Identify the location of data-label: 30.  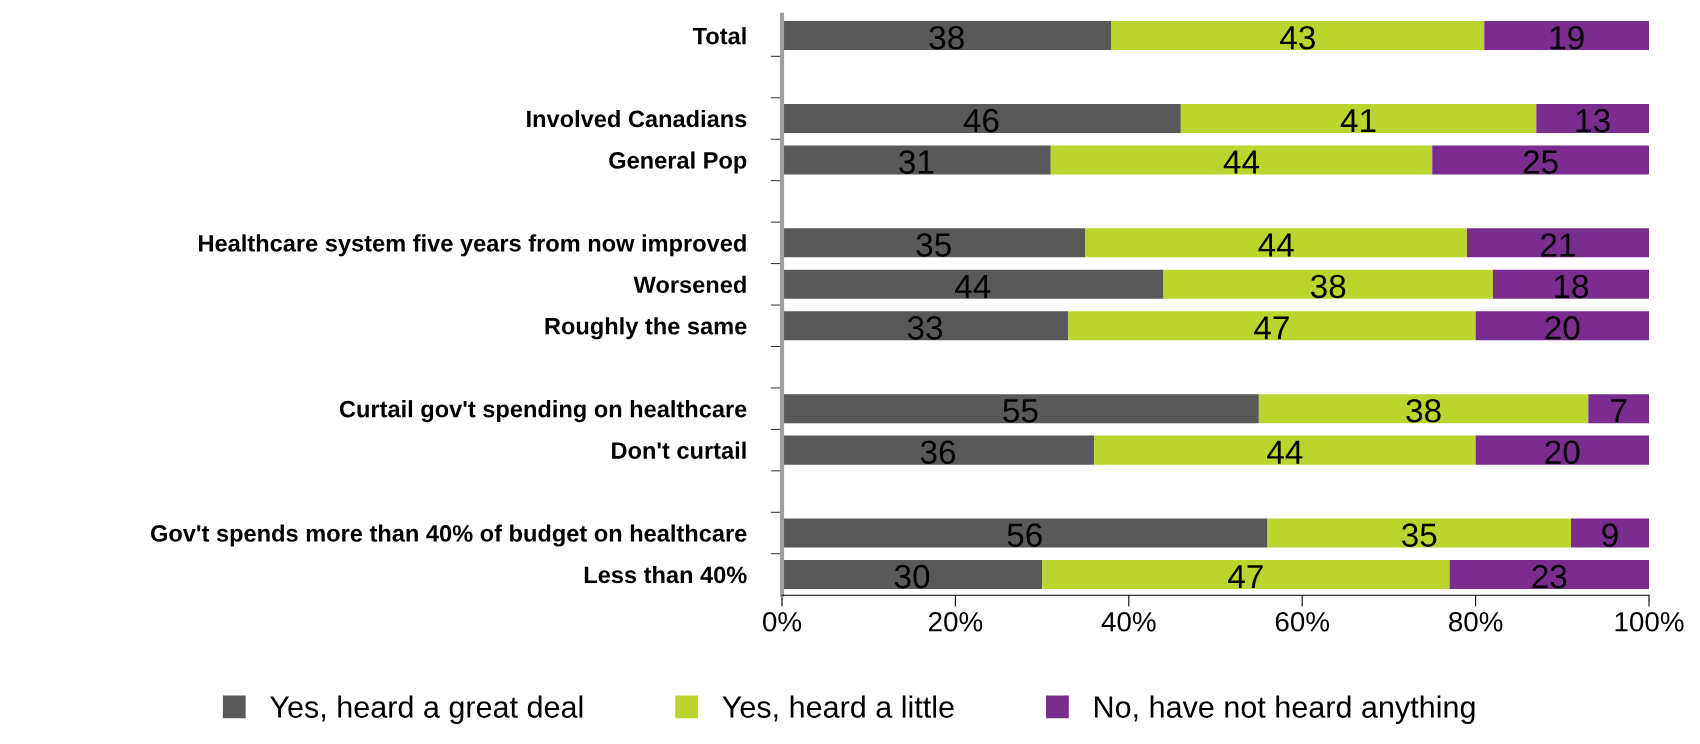
(912, 576).